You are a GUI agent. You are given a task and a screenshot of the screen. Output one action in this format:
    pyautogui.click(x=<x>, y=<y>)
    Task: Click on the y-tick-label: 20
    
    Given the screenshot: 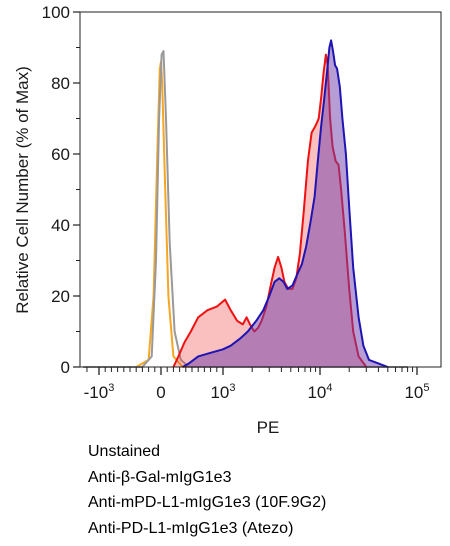 What is the action you would take?
    pyautogui.click(x=60, y=296)
    